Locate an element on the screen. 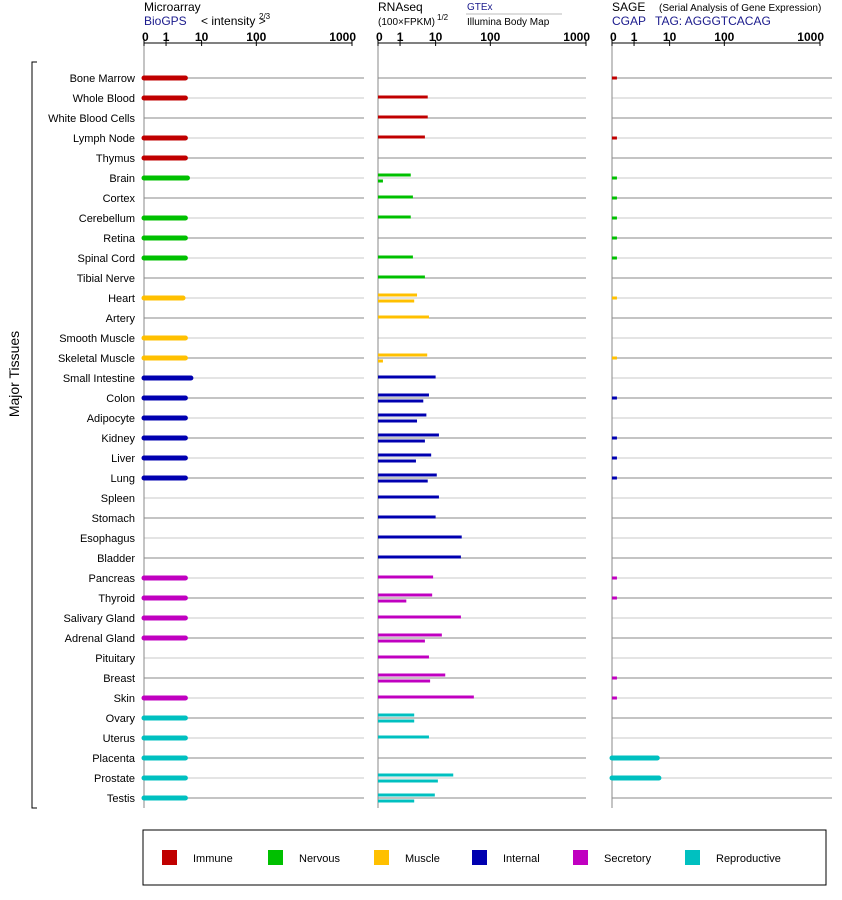  legend-swatch-muscle is located at coordinates (381, 857).